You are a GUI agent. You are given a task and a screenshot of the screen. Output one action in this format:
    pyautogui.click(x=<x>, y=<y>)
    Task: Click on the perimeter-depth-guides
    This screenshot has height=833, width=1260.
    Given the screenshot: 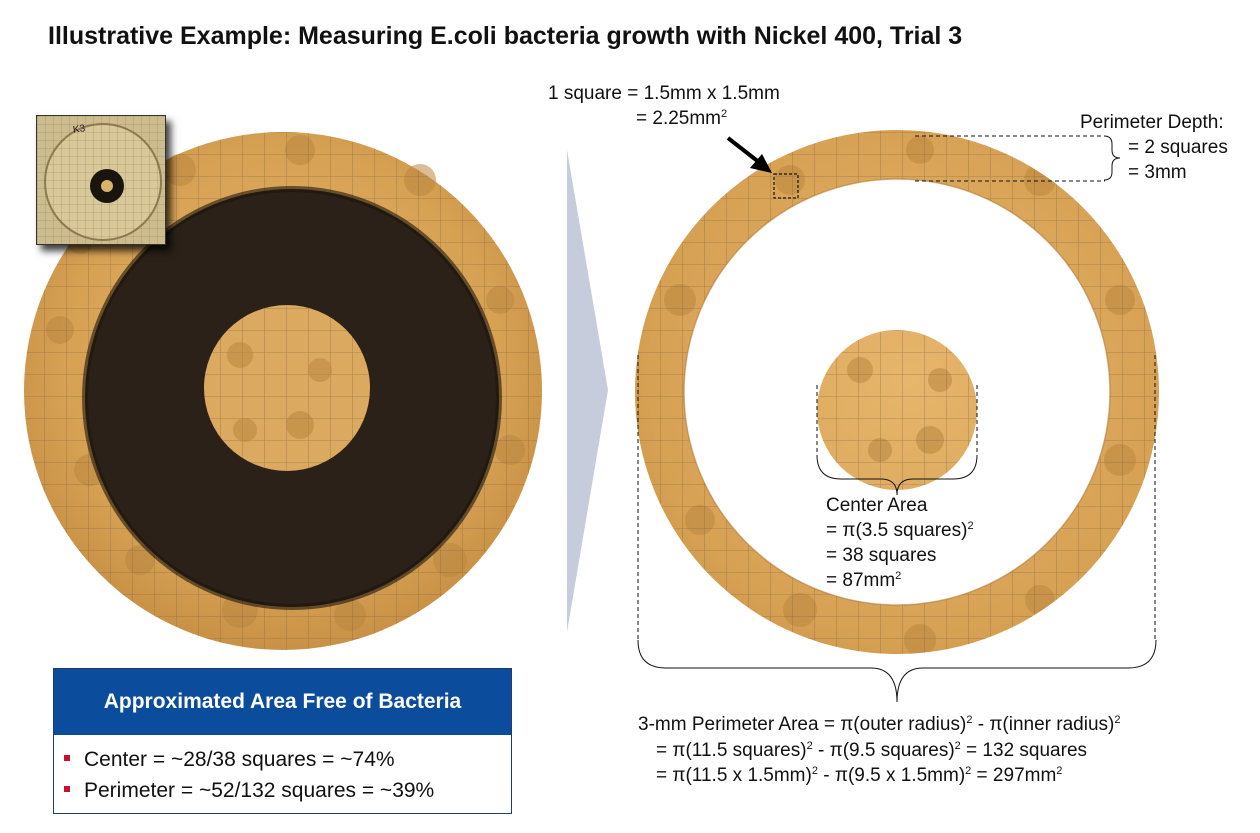 What is the action you would take?
    pyautogui.click(x=1018, y=158)
    